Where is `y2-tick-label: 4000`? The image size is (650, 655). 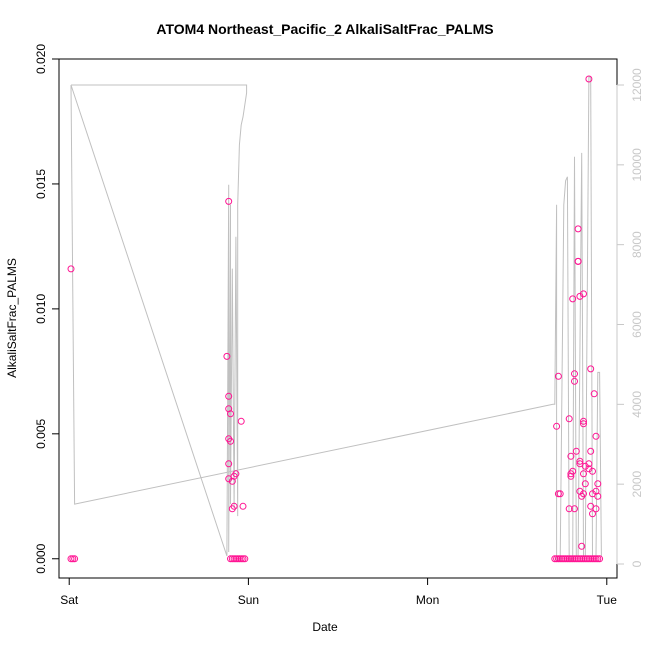 y2-tick-label: 4000 is located at coordinates (637, 404).